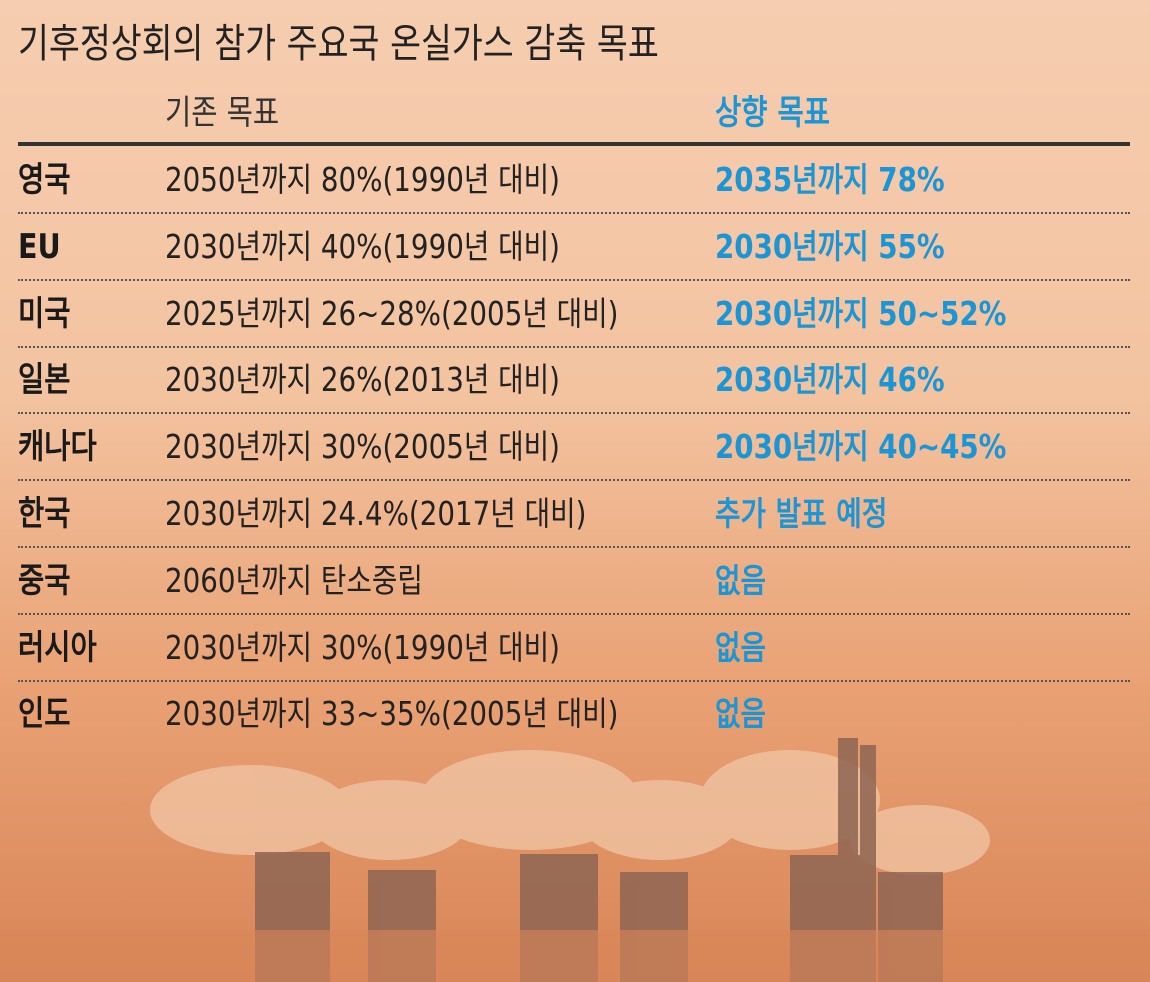  Describe the element at coordinates (44, 714) in the screenshot. I see `country: 인도` at that location.